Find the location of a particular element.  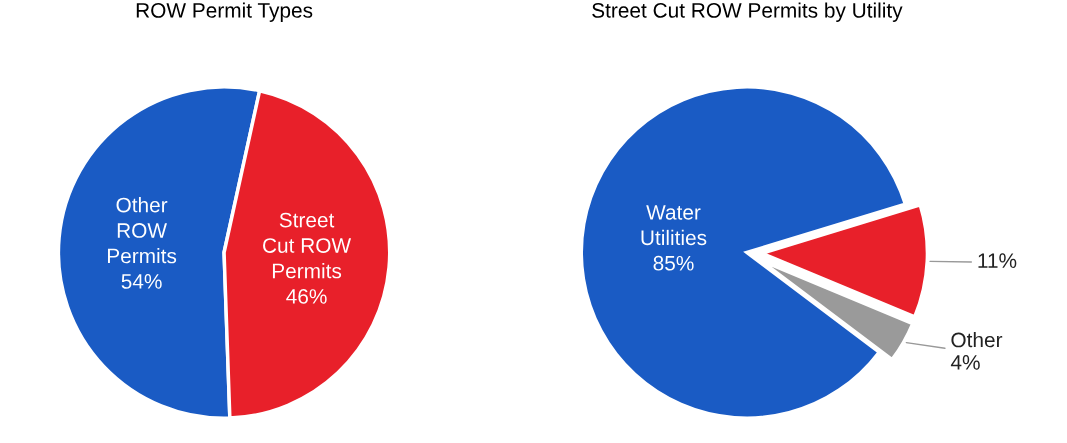

chart-title: ROW Permit Types is located at coordinates (224, 12).